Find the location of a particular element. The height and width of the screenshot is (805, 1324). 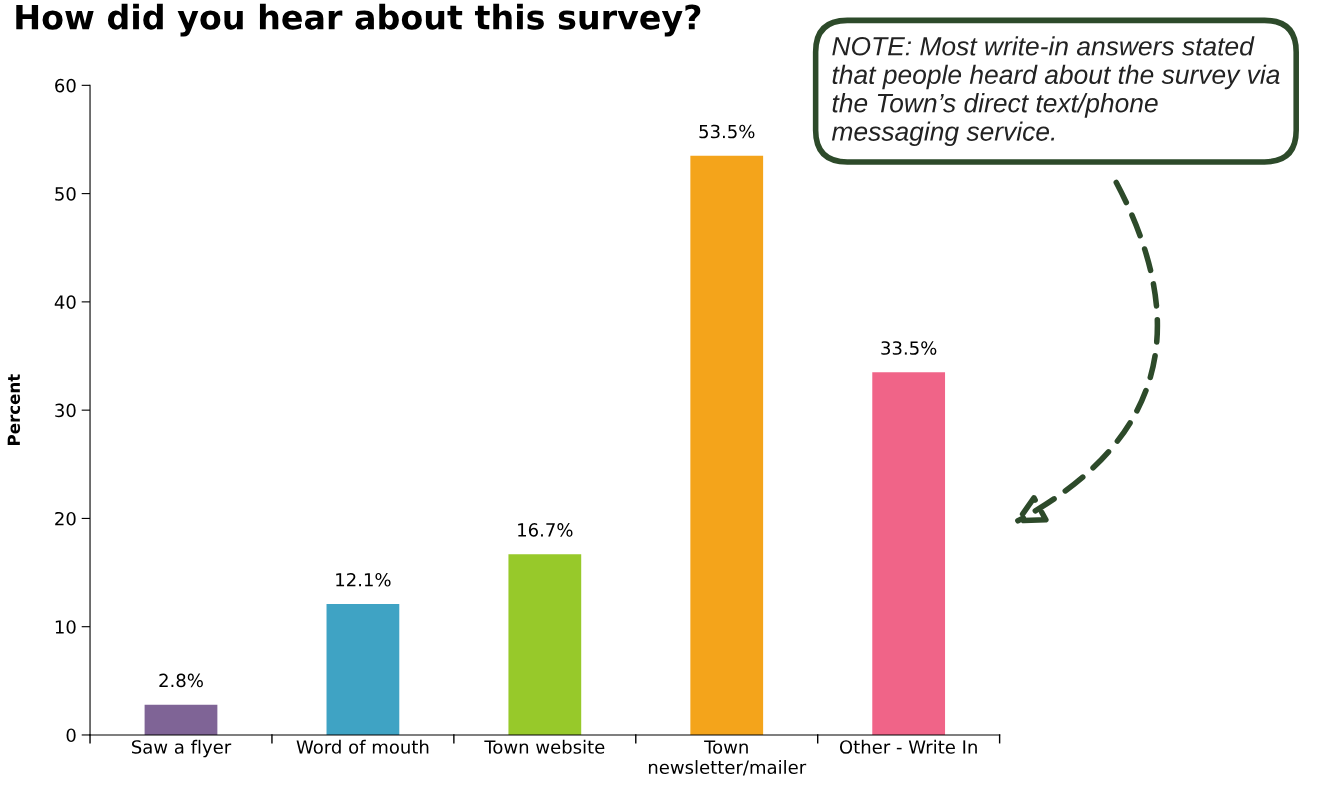

y-tick-label: 30 is located at coordinates (65, 410).